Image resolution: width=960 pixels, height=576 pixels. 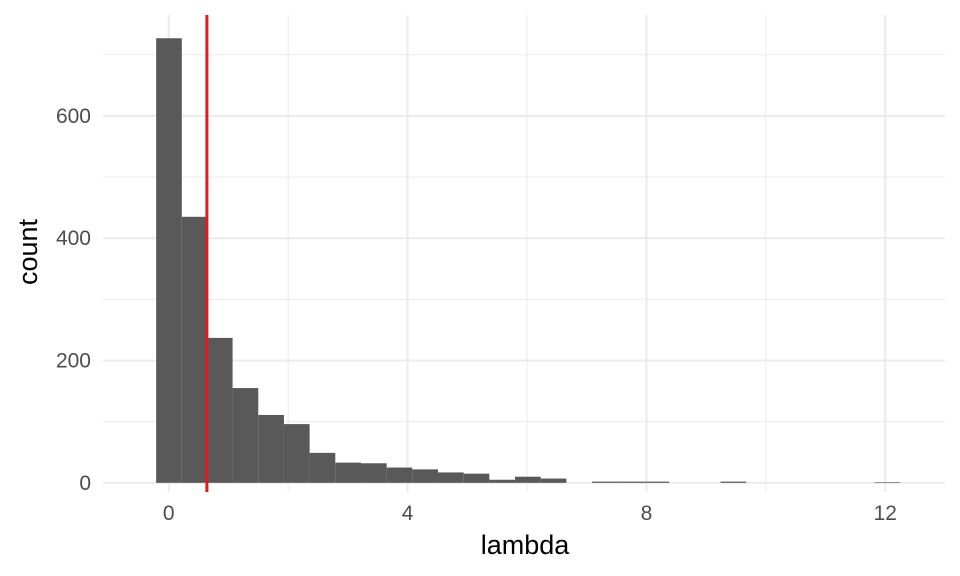 I want to click on y-tick-label: 200, so click(x=73, y=361).